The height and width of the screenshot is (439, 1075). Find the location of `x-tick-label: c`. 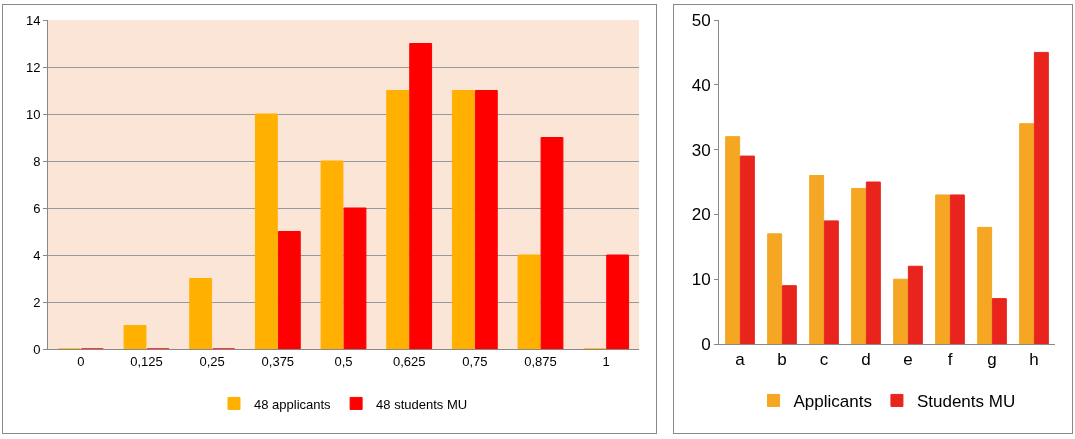

x-tick-label: c is located at coordinates (824, 360).